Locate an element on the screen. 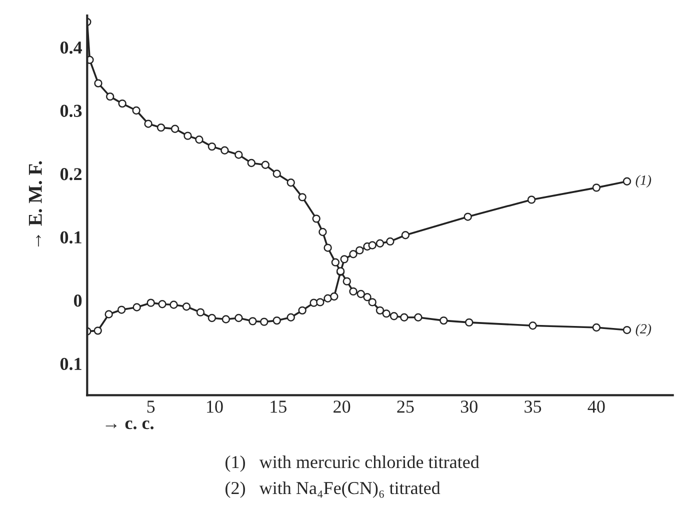 This screenshot has height=520, width=681. x-tick-label: 25 is located at coordinates (405, 406).